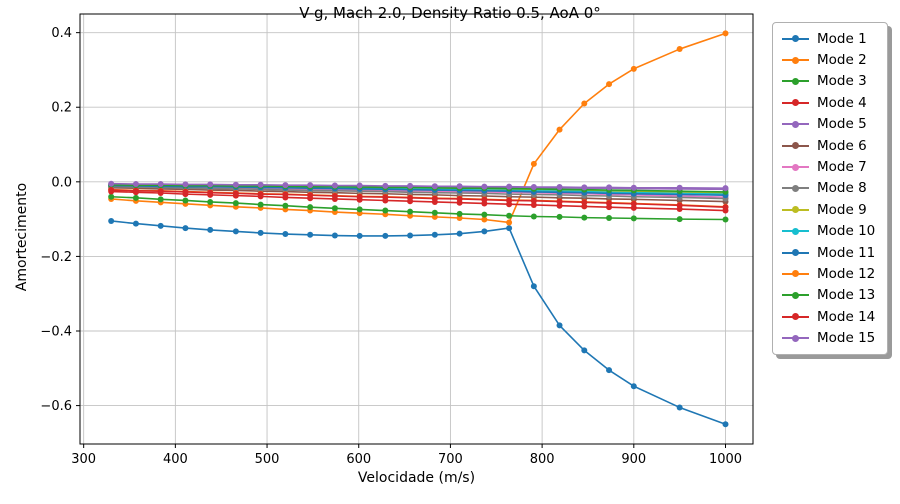 This screenshot has height=504, width=900. I want to click on y-tick-label: −0.4, so click(56, 331).